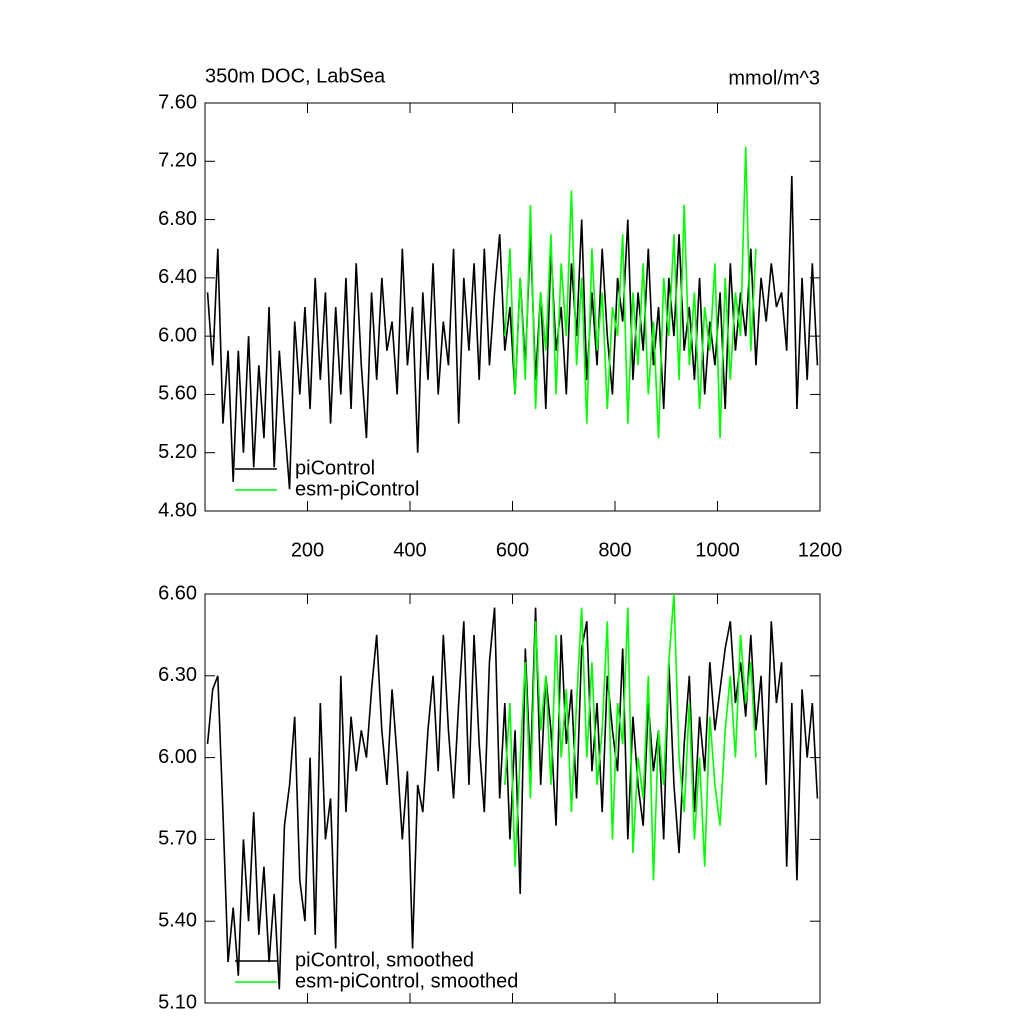 This screenshot has width=1024, height=1024. I want to click on y-tick-label: 5.70, so click(177, 839).